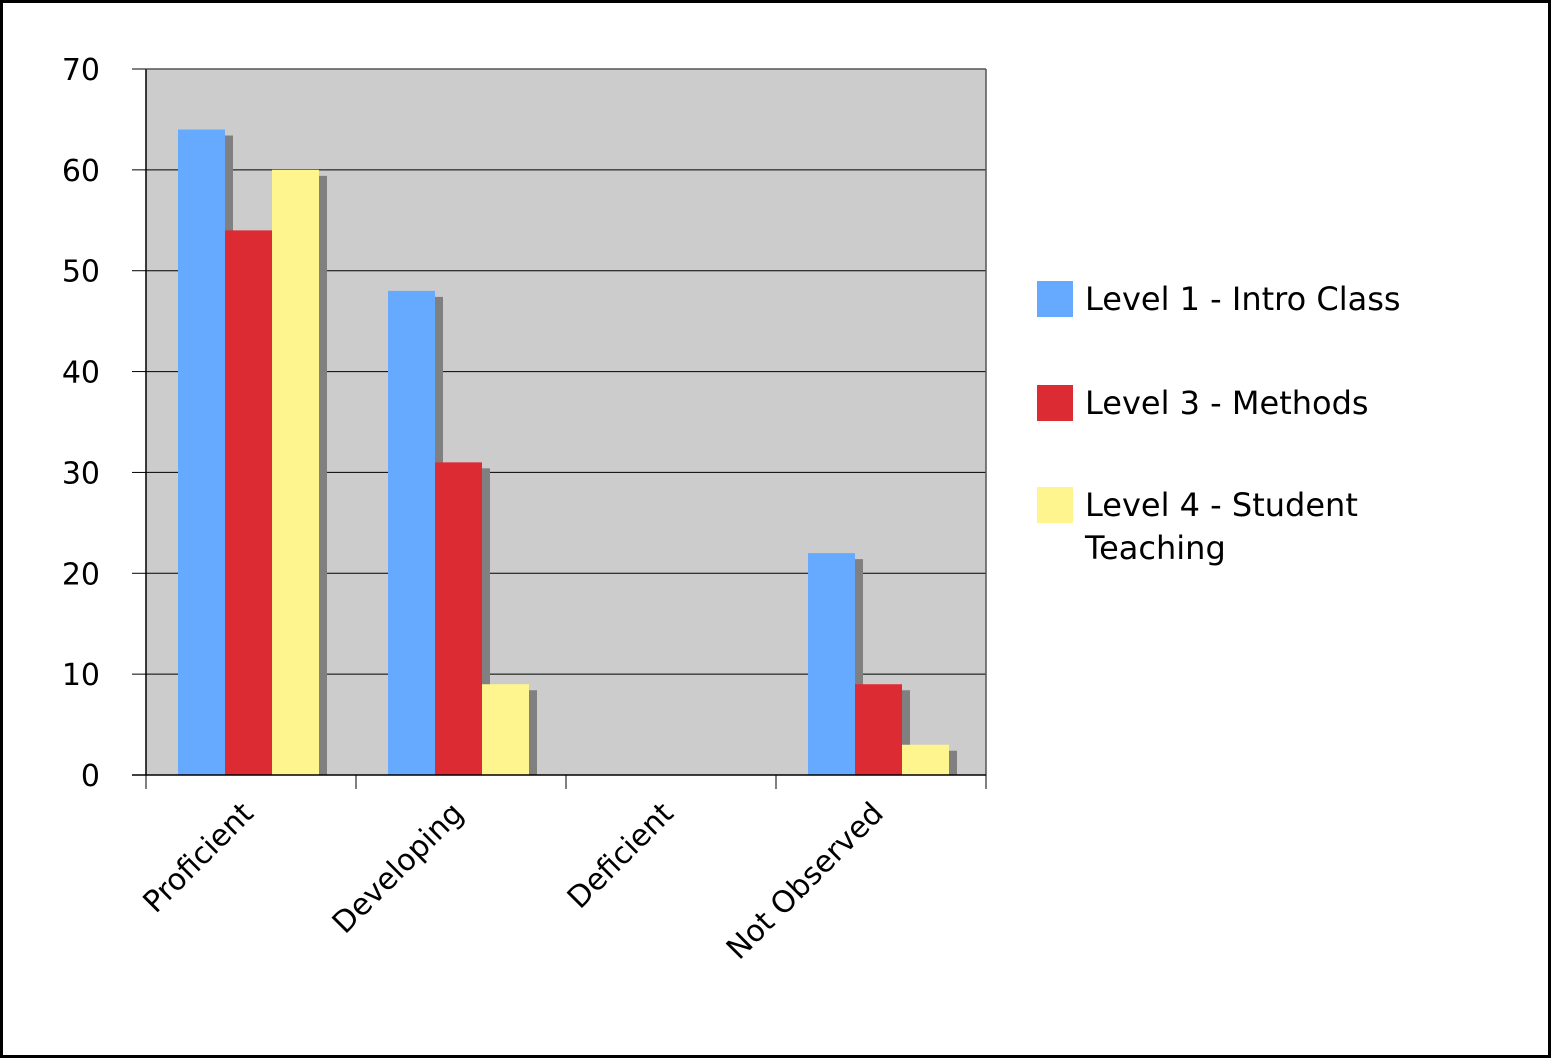 Image resolution: width=1551 pixels, height=1058 pixels. I want to click on y-tick-label: 70, so click(81, 70).